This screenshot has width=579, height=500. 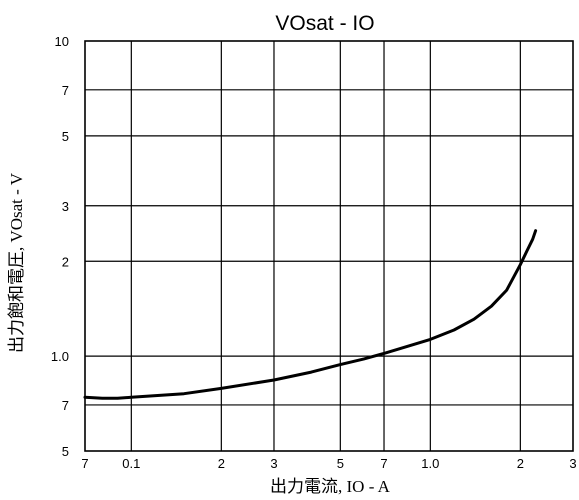 What do you see at coordinates (60, 356) in the screenshot?
I see `y-tick-label: 1.0` at bounding box center [60, 356].